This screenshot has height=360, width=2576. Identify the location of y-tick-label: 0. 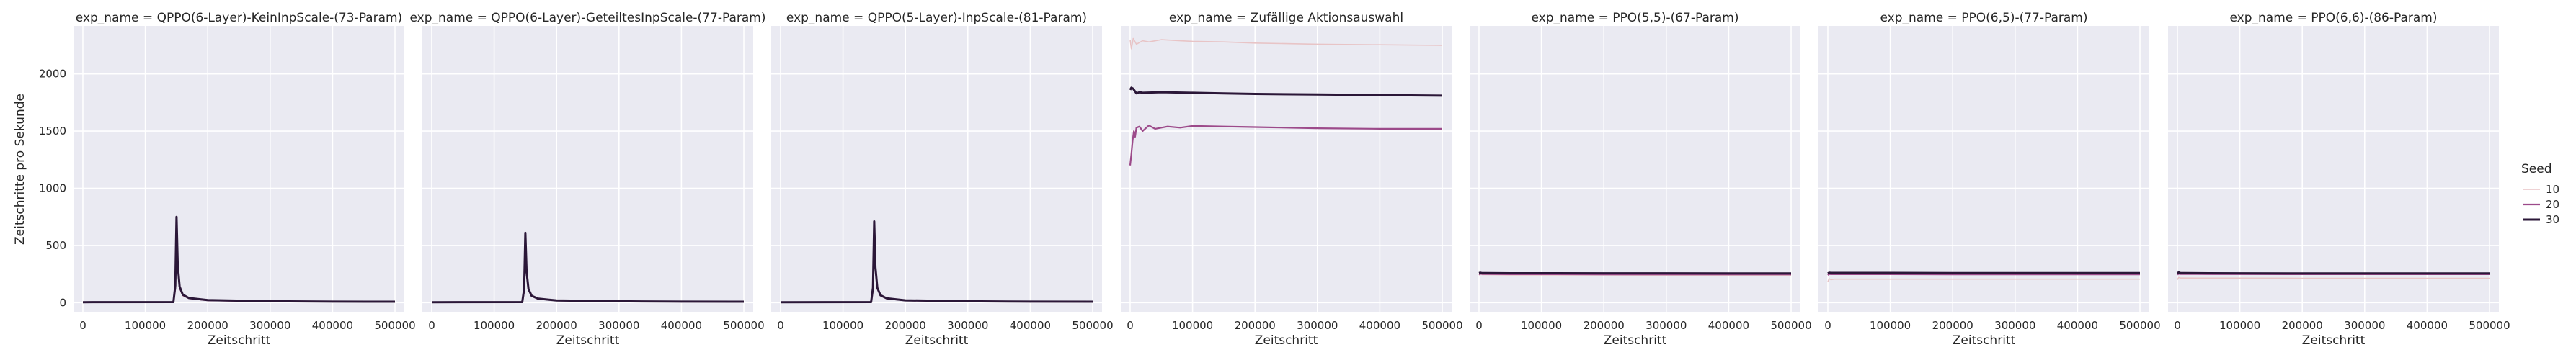
(62, 302).